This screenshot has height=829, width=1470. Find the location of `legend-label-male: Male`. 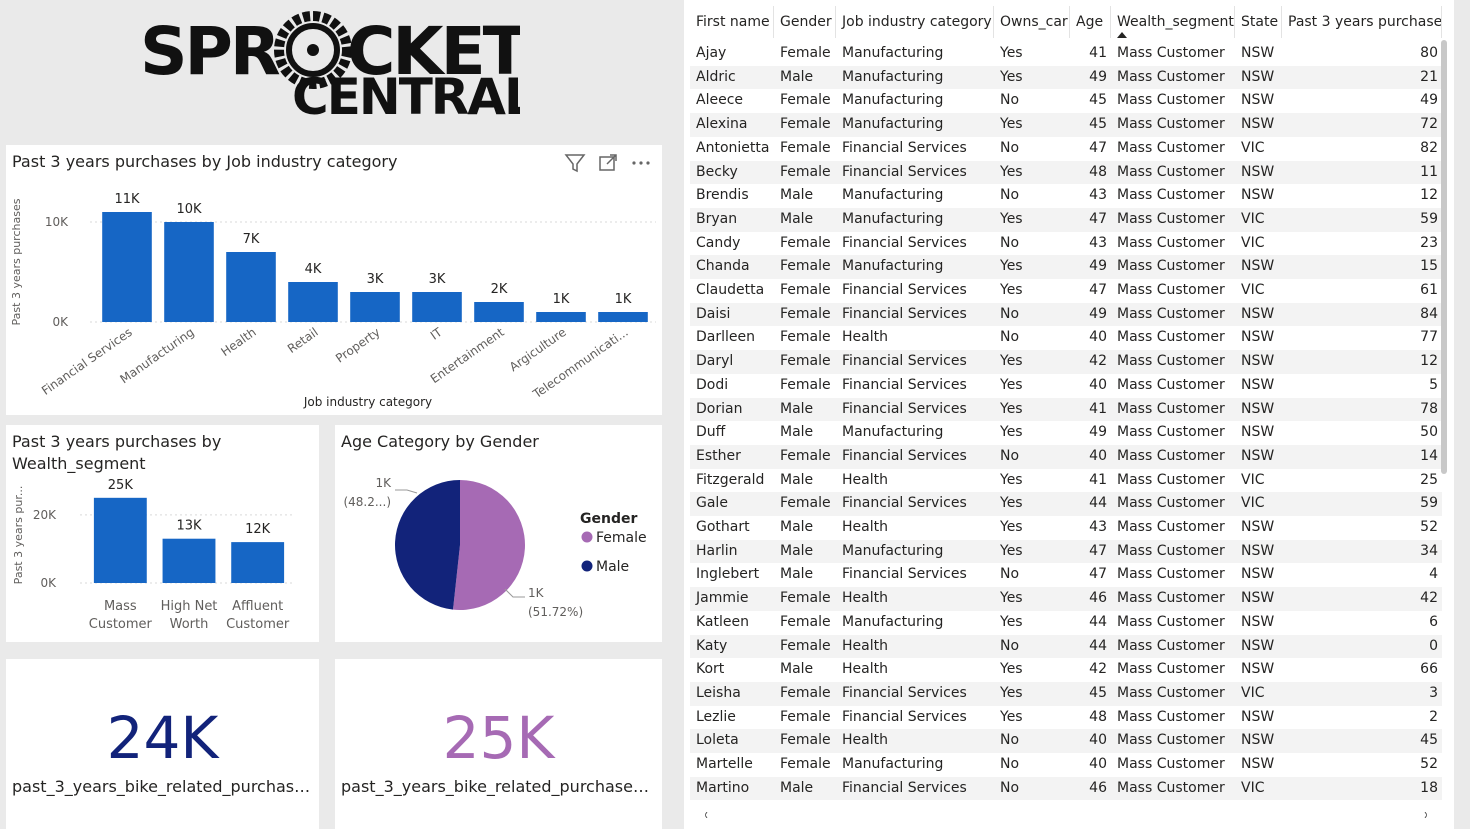

legend-label-male: Male is located at coordinates (612, 567).